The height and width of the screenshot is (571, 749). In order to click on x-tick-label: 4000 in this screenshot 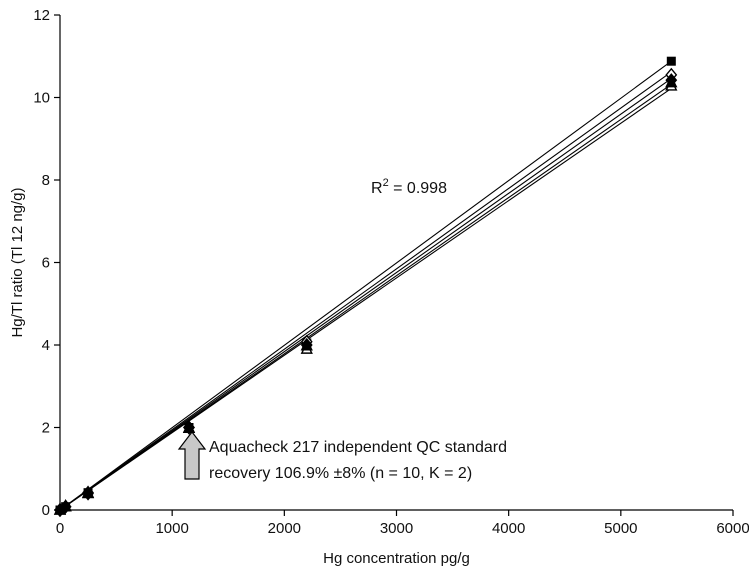, I will do `click(508, 528)`.